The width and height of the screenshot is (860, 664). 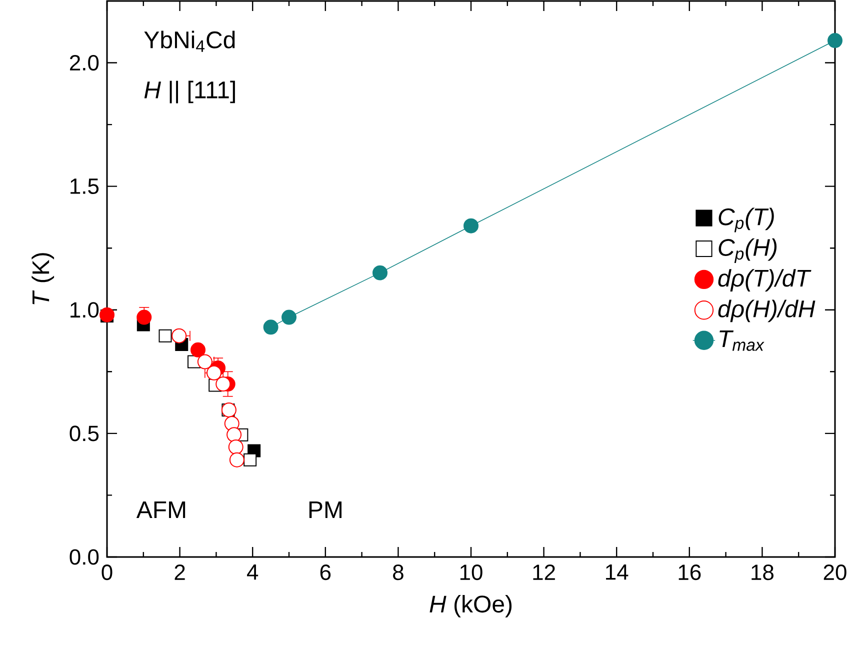 What do you see at coordinates (189, 92) in the screenshot?
I see `annotation: H || [111]` at bounding box center [189, 92].